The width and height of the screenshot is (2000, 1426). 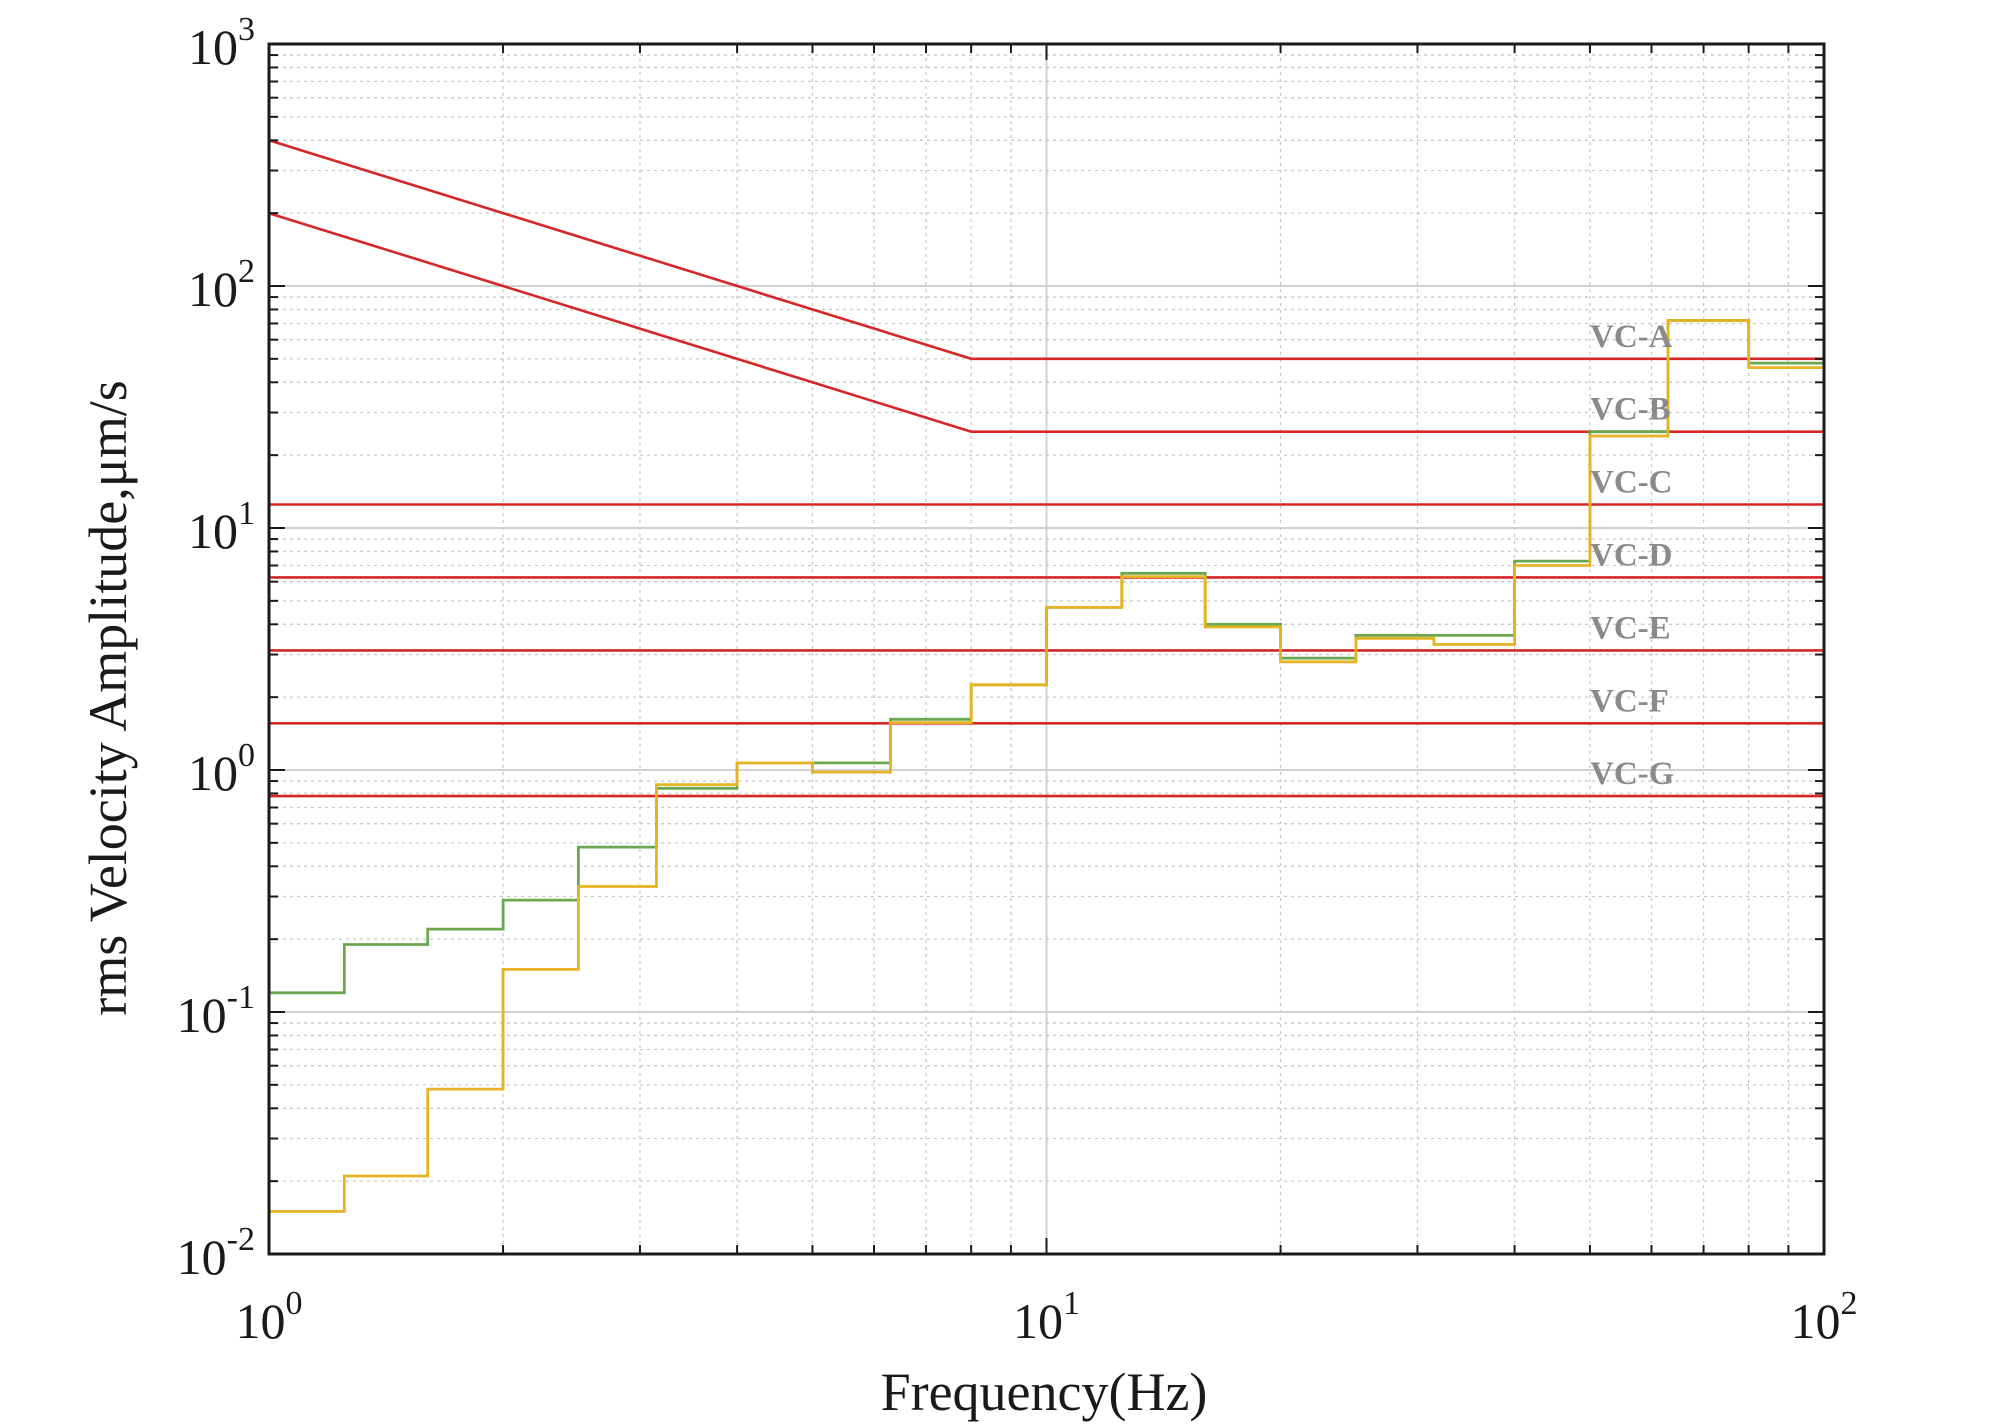 I want to click on criterion-label-vc-d: VC-D, so click(x=1631, y=555).